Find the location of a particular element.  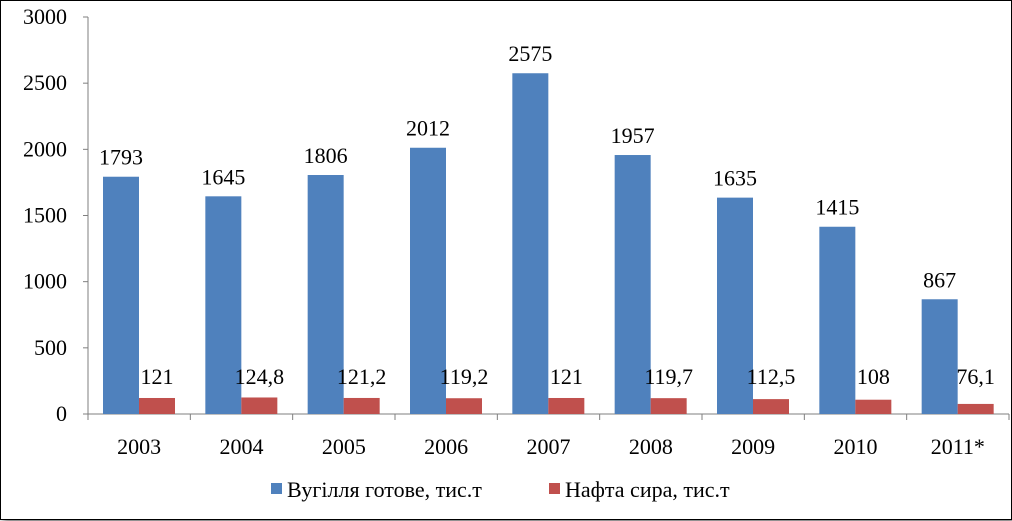

data-label-coal: 1415 is located at coordinates (837, 207).